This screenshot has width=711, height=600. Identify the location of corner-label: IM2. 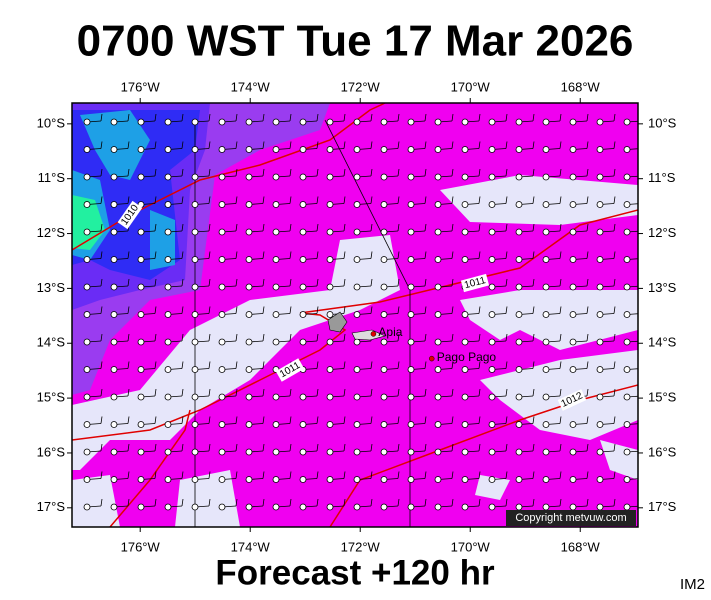
(692, 584).